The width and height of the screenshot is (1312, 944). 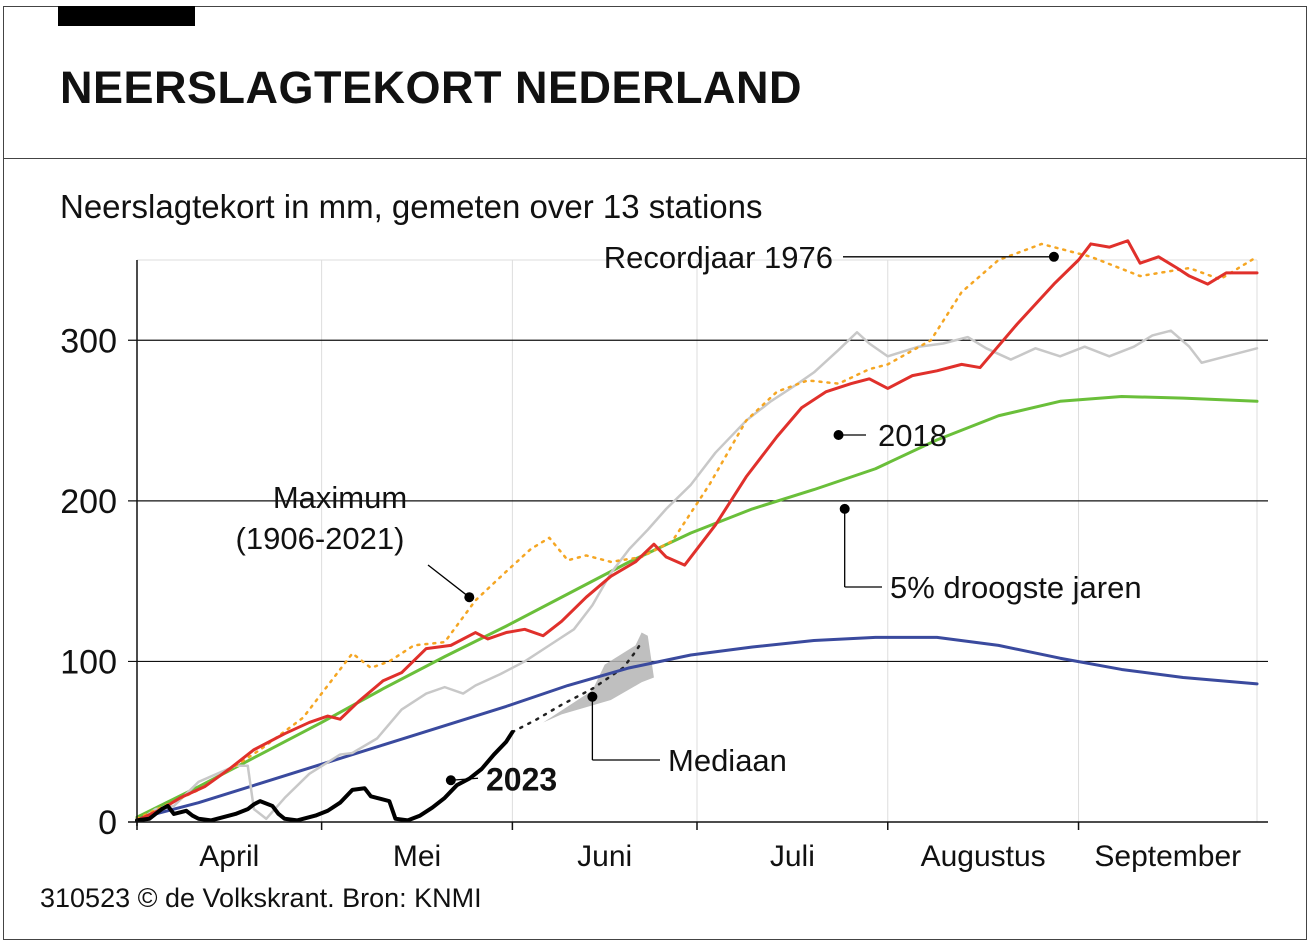 I want to click on forecast-layer, so click(x=582, y=683).